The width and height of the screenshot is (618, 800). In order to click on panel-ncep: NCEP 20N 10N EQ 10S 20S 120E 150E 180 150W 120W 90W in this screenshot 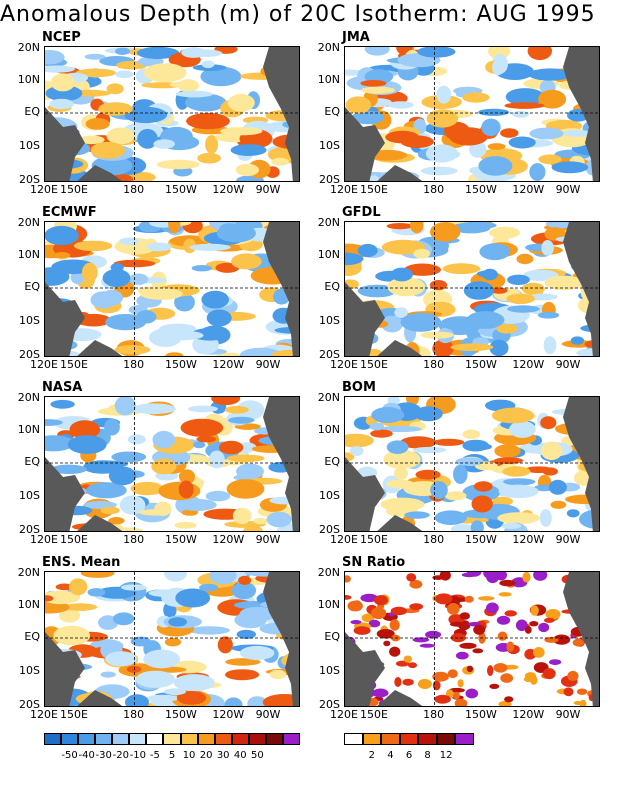, I will do `click(155, 118)`.